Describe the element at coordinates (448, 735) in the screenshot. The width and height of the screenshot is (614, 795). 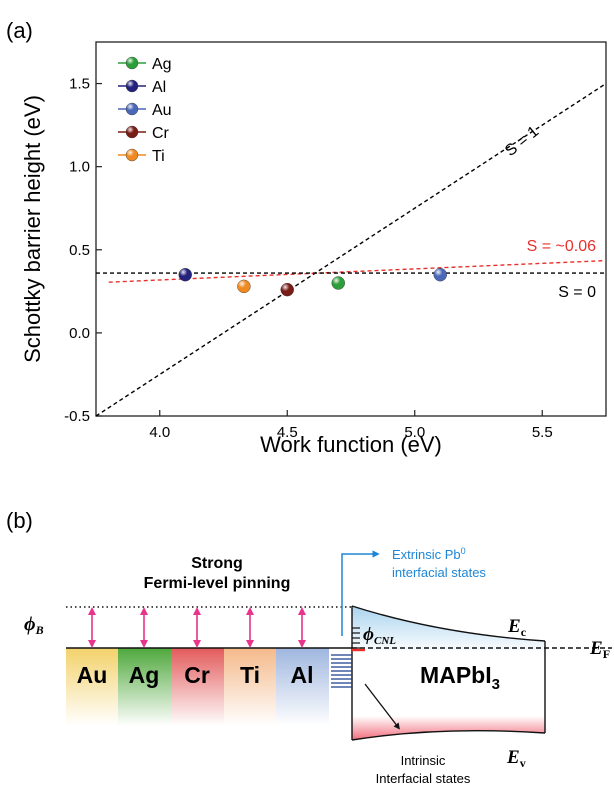
I see `valence-band-edge` at that location.